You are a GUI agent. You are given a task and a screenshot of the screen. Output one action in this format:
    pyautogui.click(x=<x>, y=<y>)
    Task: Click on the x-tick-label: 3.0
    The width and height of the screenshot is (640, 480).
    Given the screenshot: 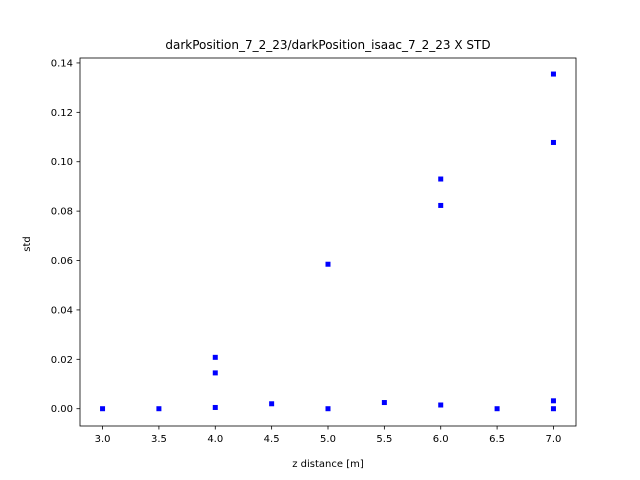 What is the action you would take?
    pyautogui.click(x=103, y=439)
    